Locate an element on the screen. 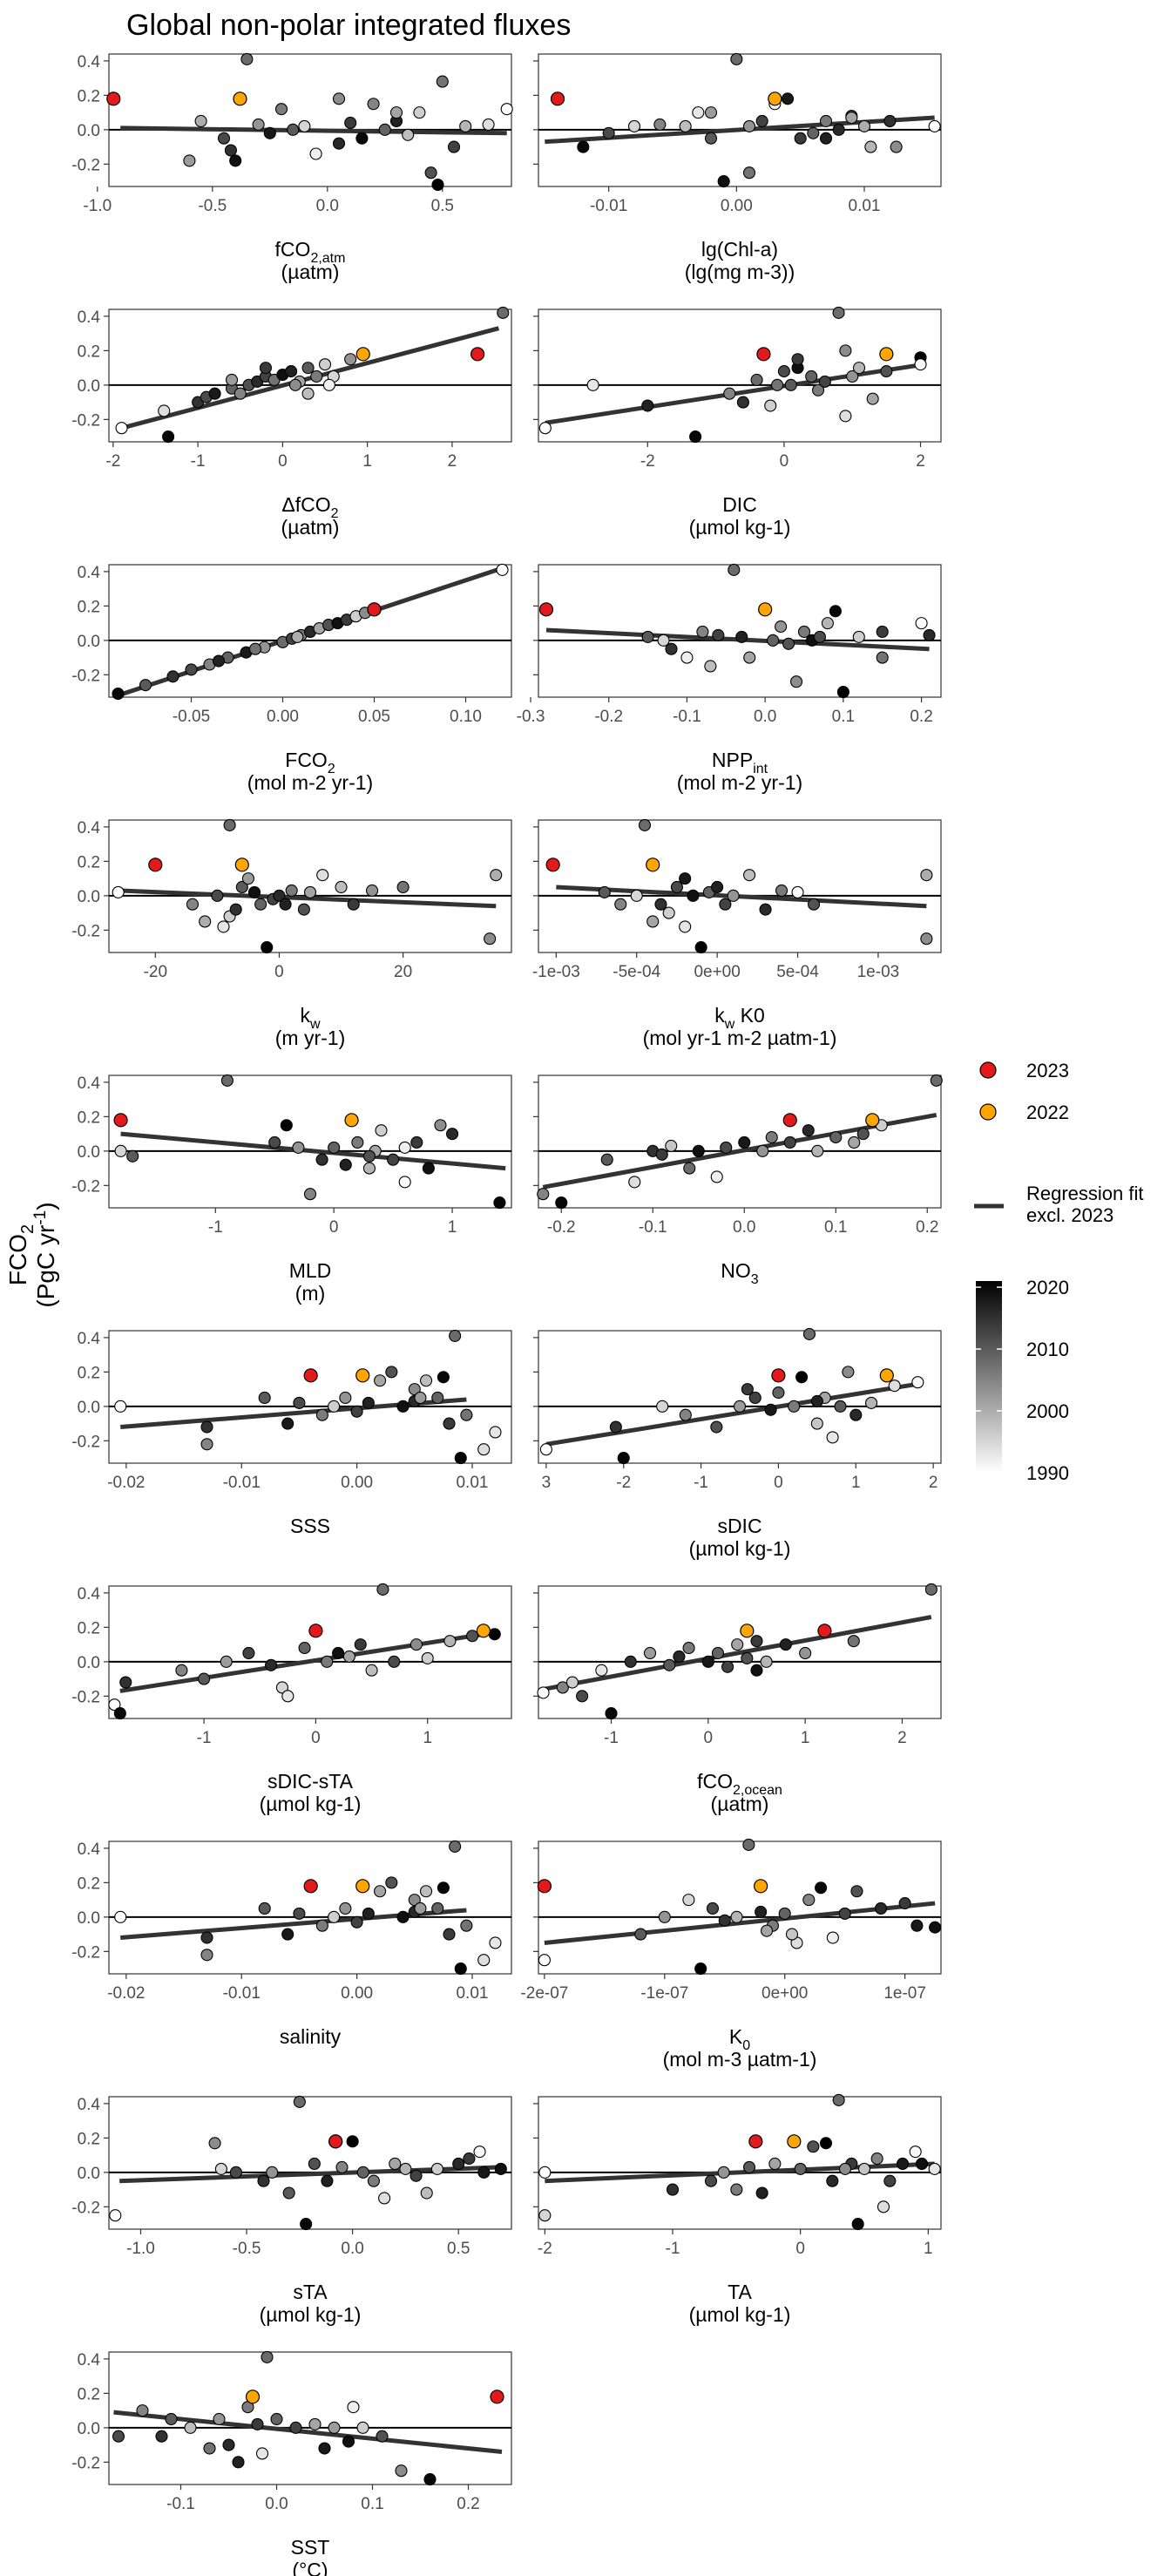  legend-2022-label: 2022 is located at coordinates (1047, 1112).